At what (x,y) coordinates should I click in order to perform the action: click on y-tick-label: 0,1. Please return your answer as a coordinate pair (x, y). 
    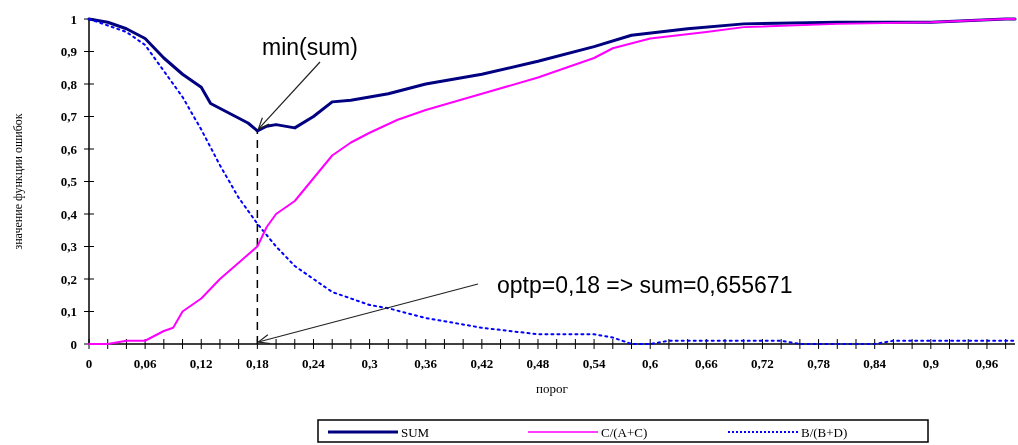
    Looking at the image, I should click on (68, 312).